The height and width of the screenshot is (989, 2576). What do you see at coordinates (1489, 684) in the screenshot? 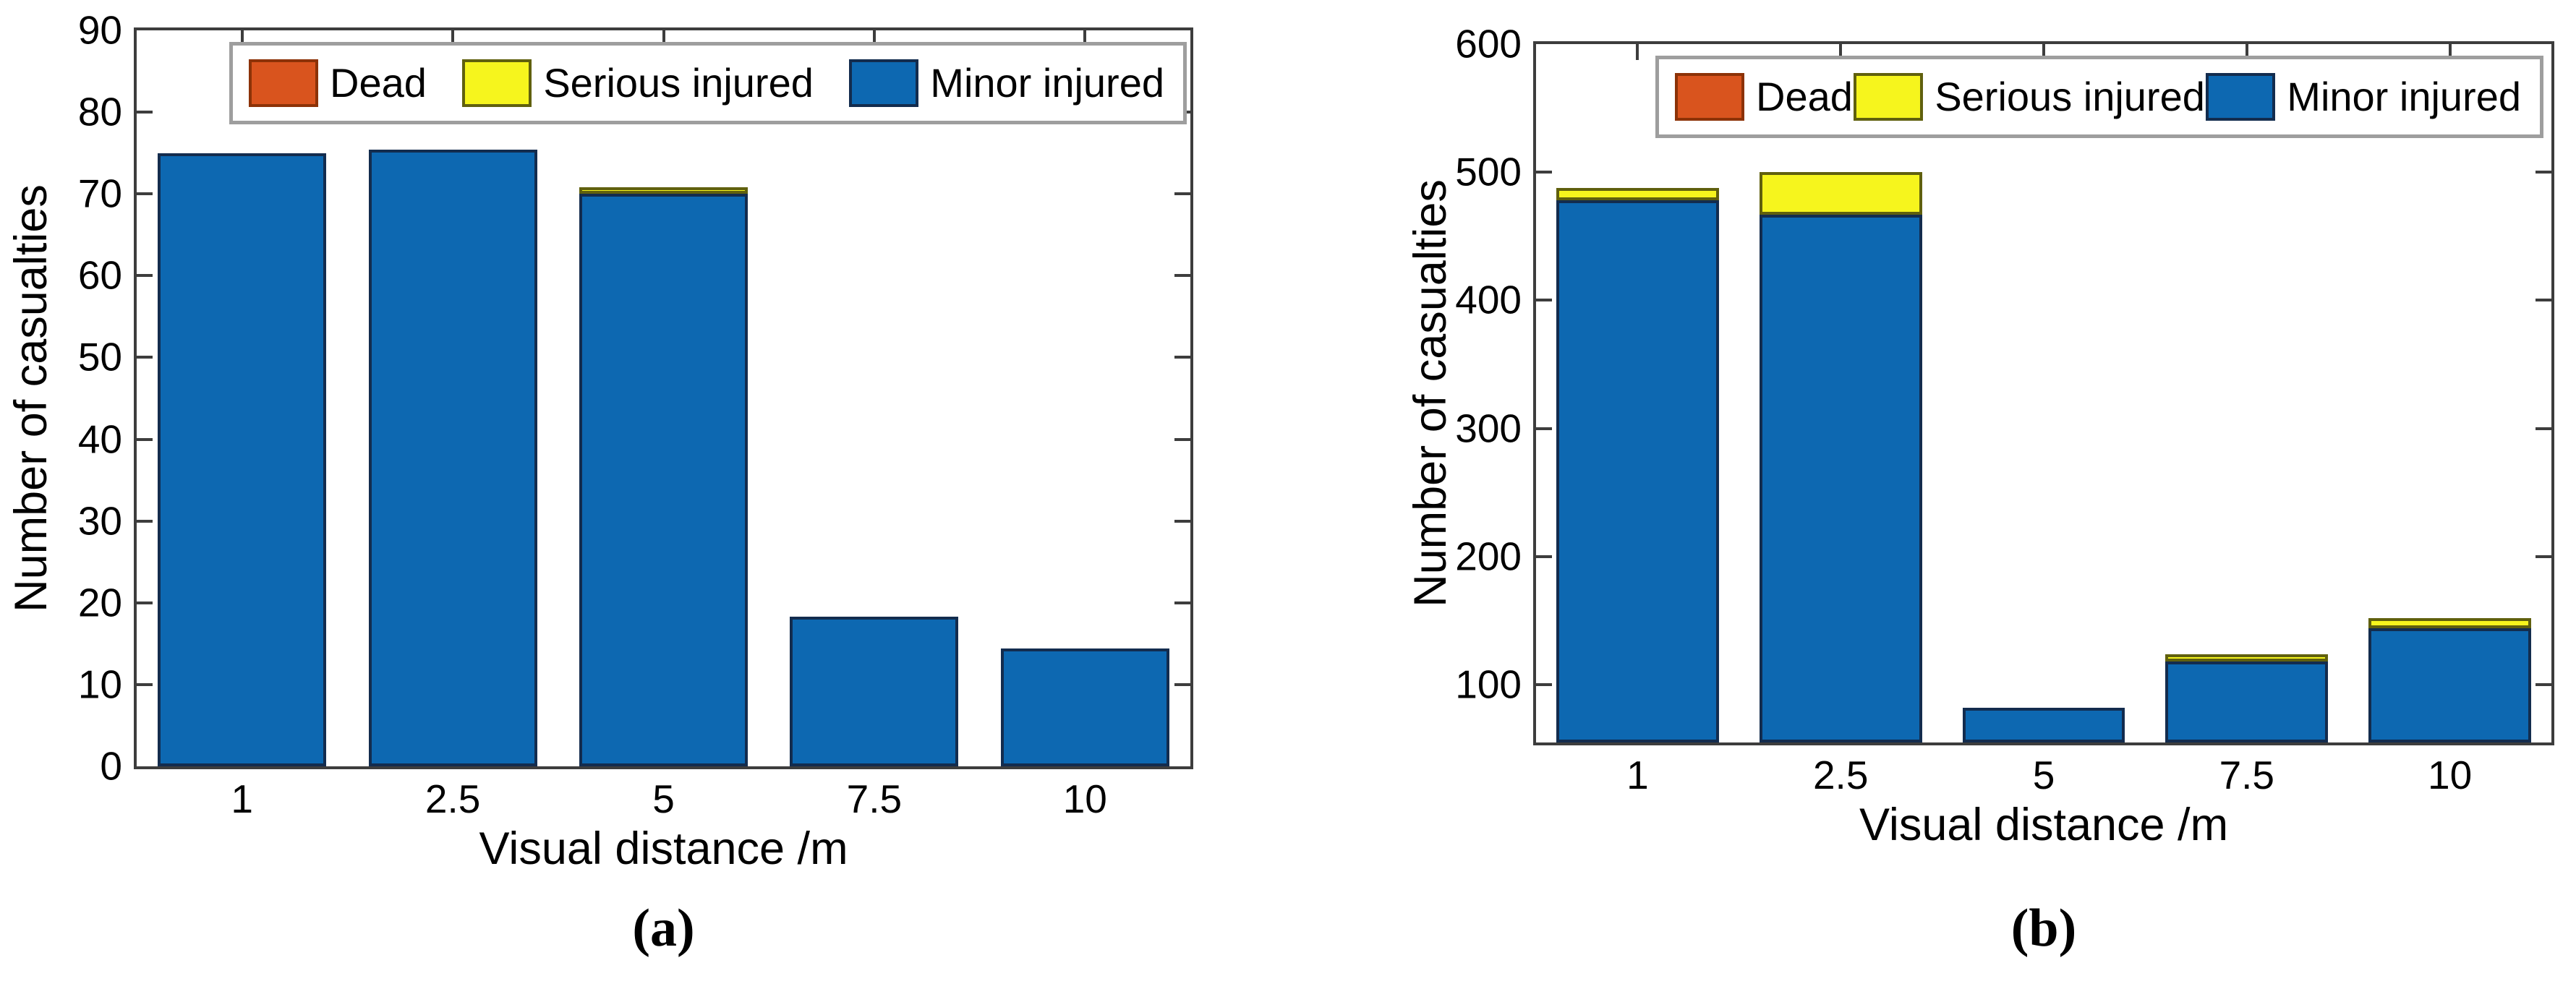
I see `y-tick-label: 100` at bounding box center [1489, 684].